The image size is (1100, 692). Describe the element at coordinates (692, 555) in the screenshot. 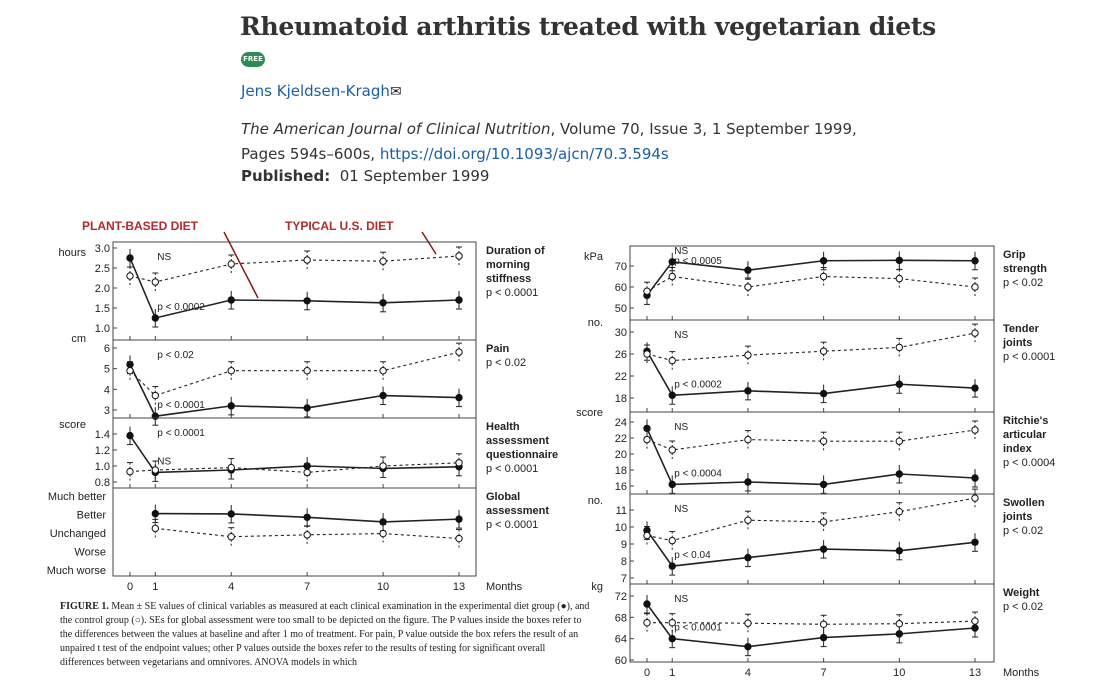

I see `swollen-joints-inner-label: p < 0.04` at that location.